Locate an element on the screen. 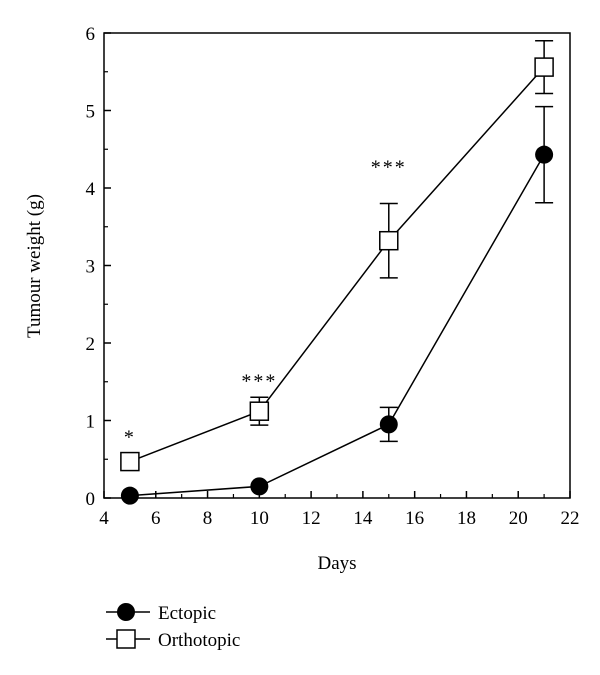 This screenshot has height=675, width=600. y-tick-label: 1 is located at coordinates (91, 422).